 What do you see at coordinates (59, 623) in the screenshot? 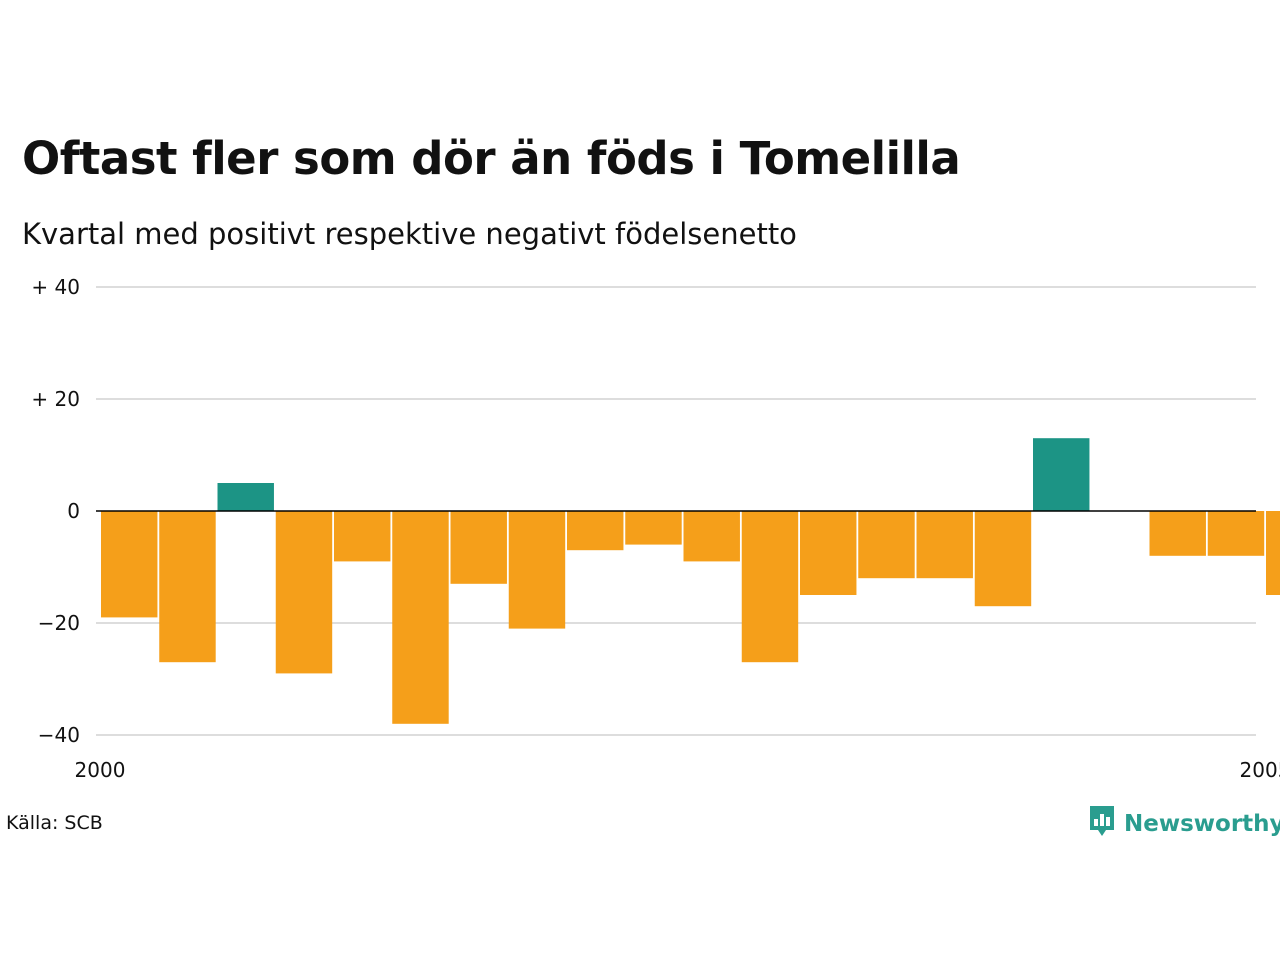
I see `y-tick-label: −20` at bounding box center [59, 623].